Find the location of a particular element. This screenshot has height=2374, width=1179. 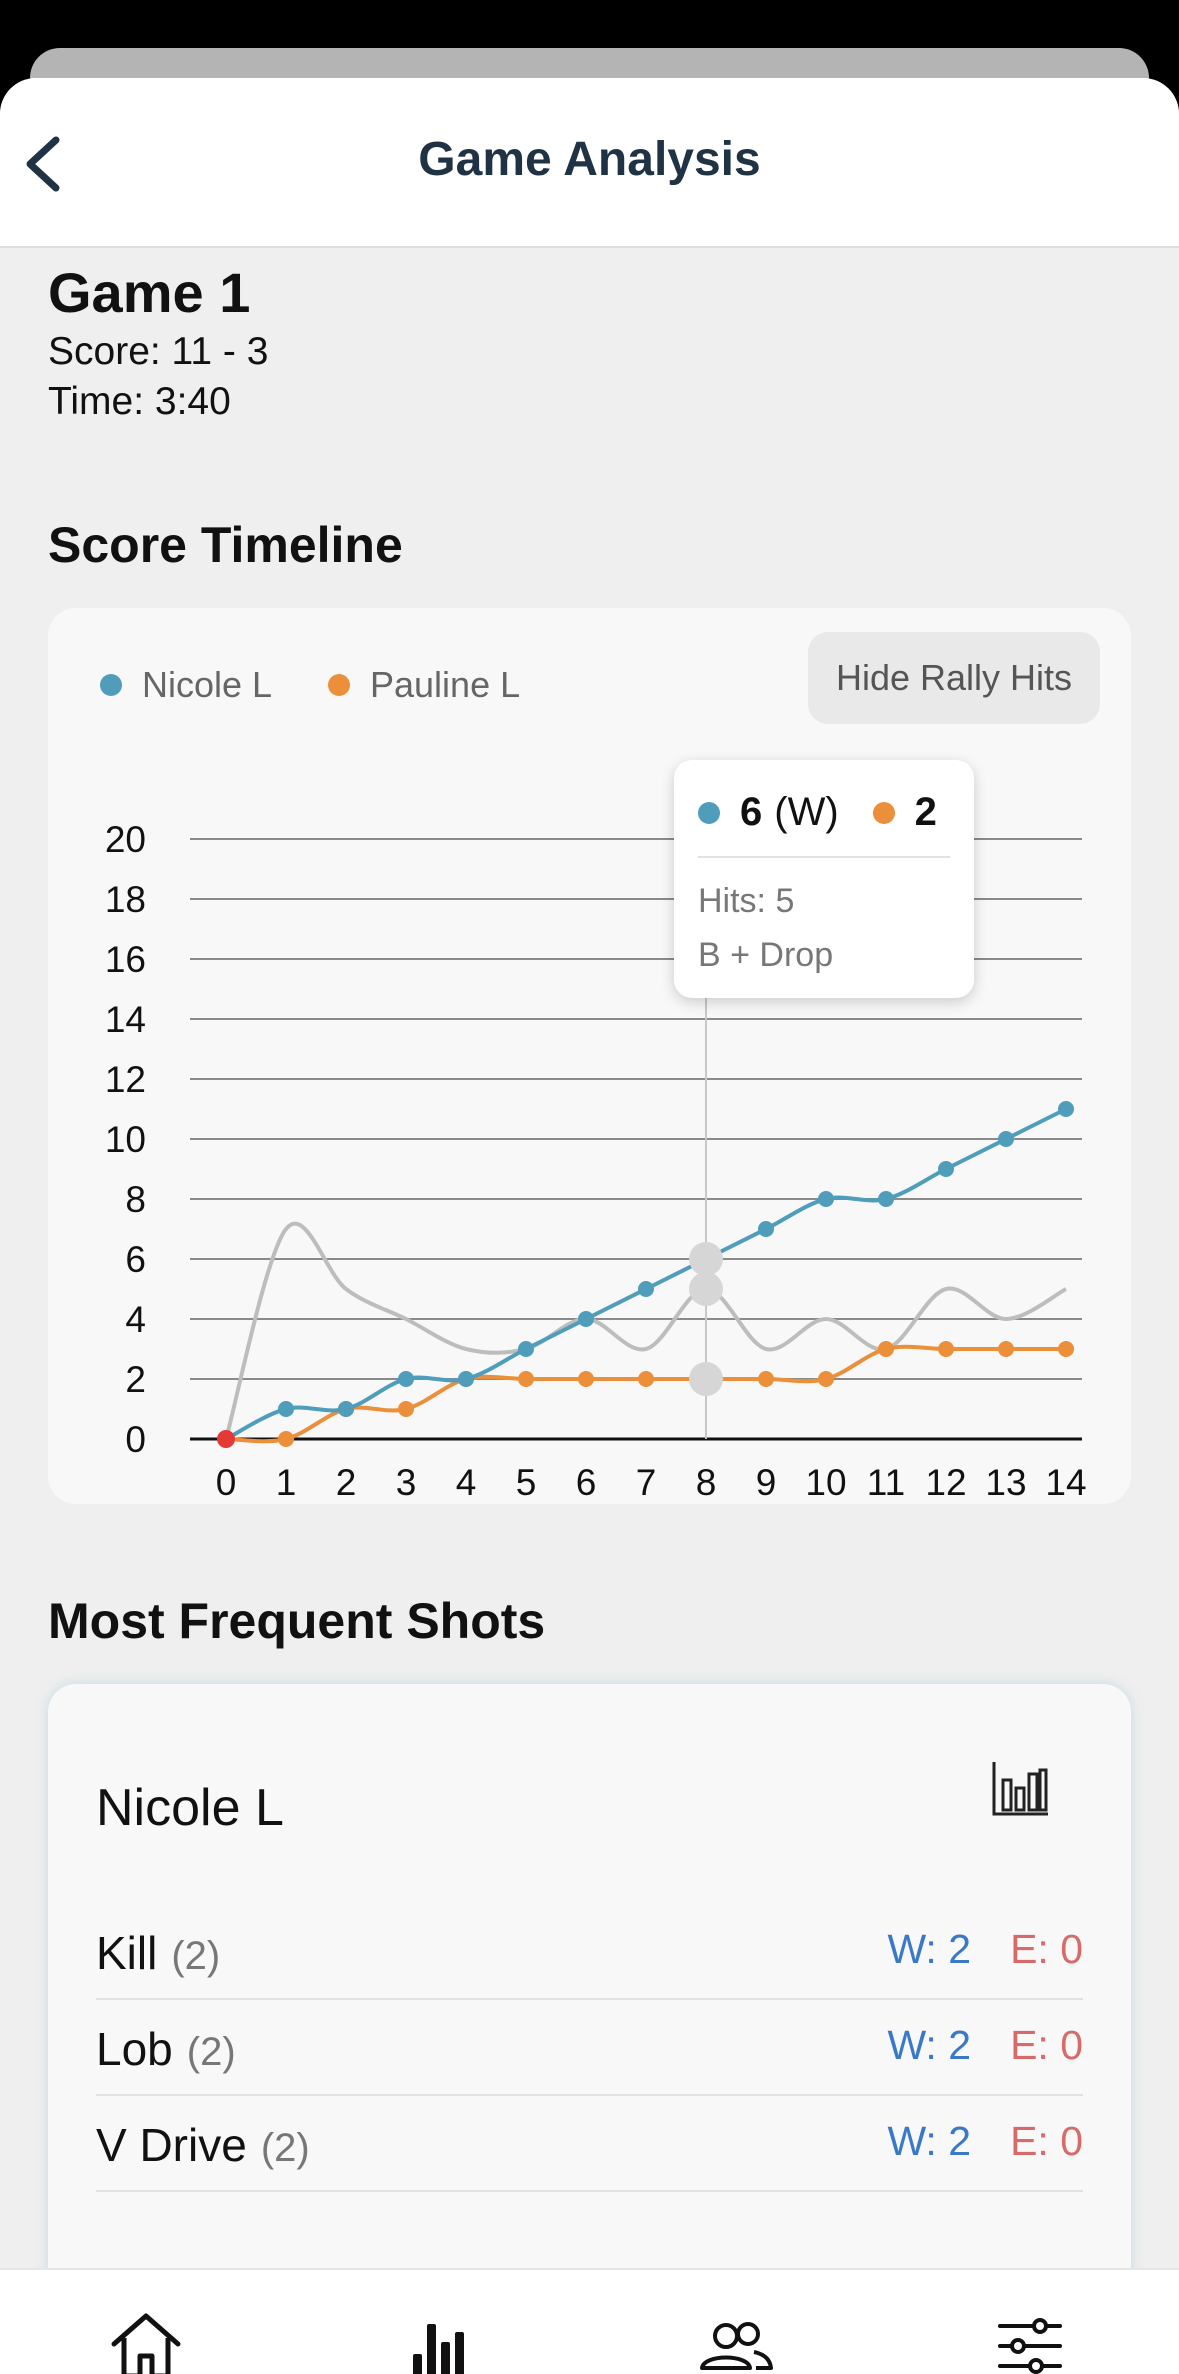

legend-pauline: Pauline L is located at coordinates (424, 685).